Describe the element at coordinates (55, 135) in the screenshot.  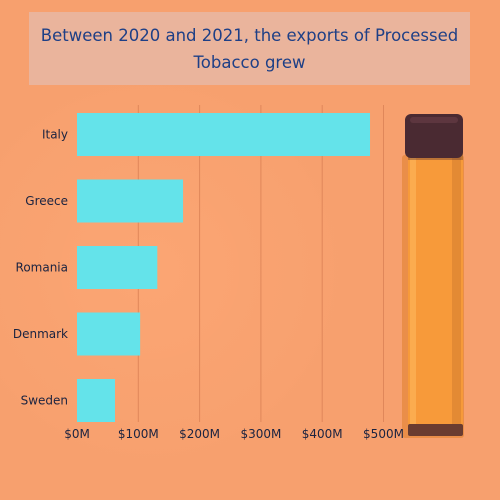
I see `category-label-italy: Italy` at that location.